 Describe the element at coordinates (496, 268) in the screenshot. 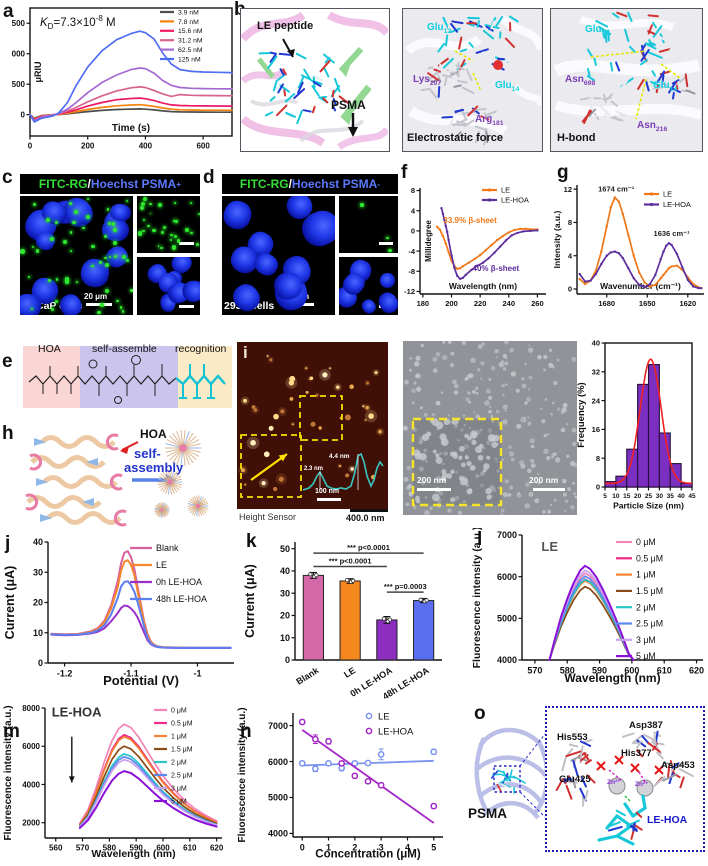

I see `svg-text: 40% β-sheet` at that location.